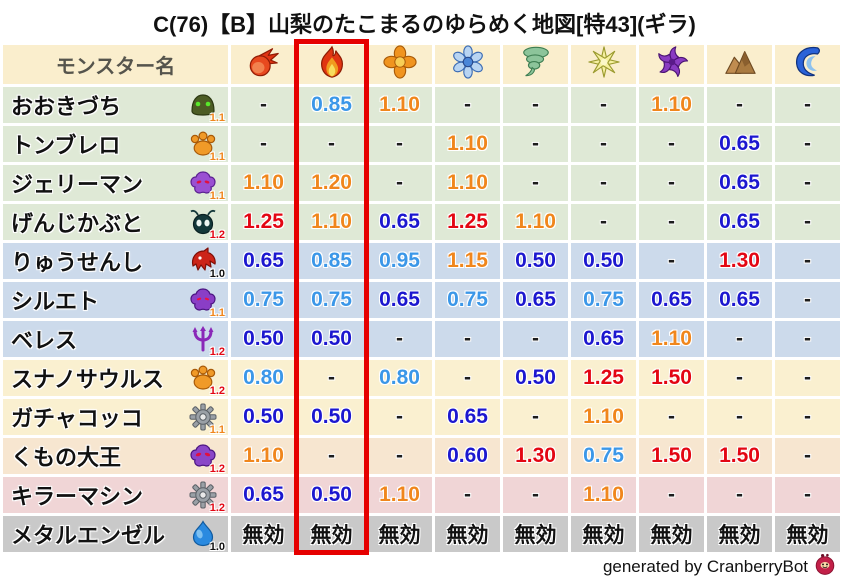 This screenshot has width=849, height=583. Describe the element at coordinates (203, 105) in the screenshot. I see `green-helmet-icon` at that location.